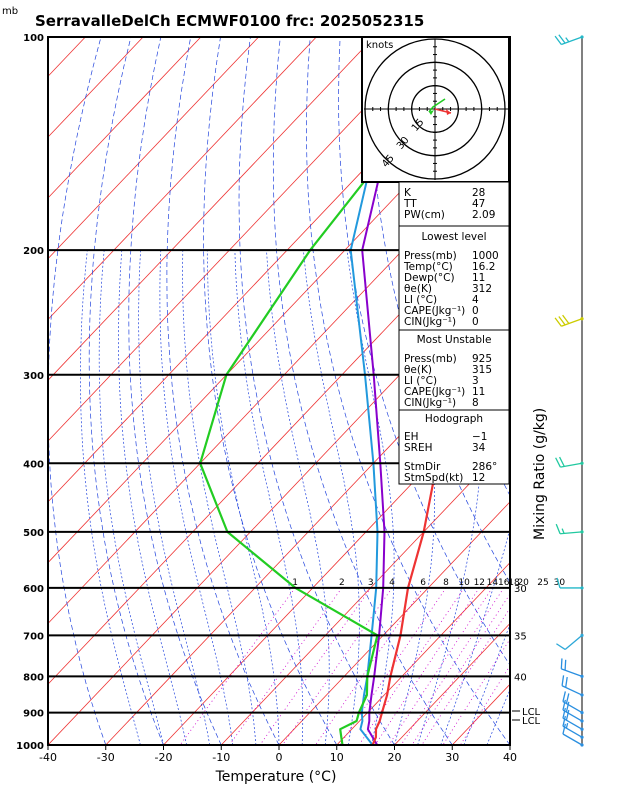 The height and width of the screenshot is (800, 618). What do you see at coordinates (48, 757) in the screenshot?
I see `temperature-tick-label: -40` at bounding box center [48, 757].